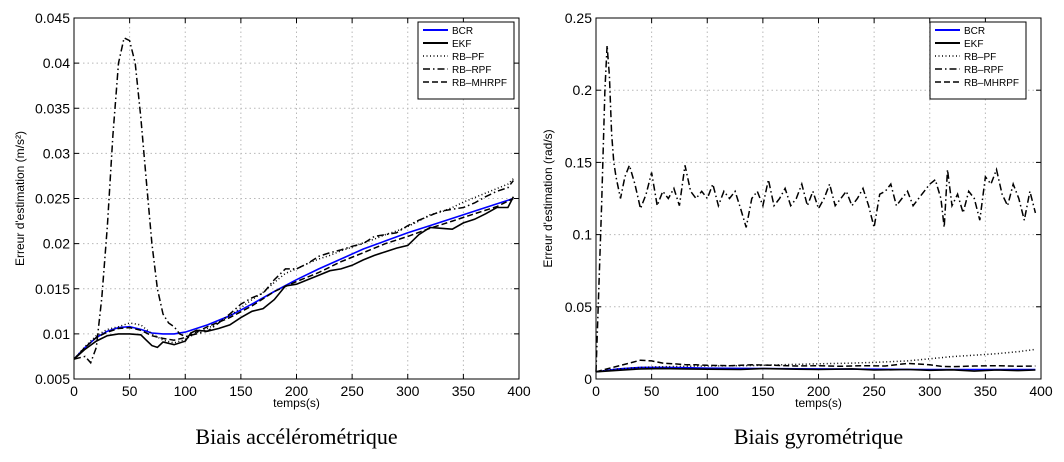 This screenshot has width=1064, height=462. Describe the element at coordinates (583, 235) in the screenshot. I see `y-tick-label: 0.1` at that location.